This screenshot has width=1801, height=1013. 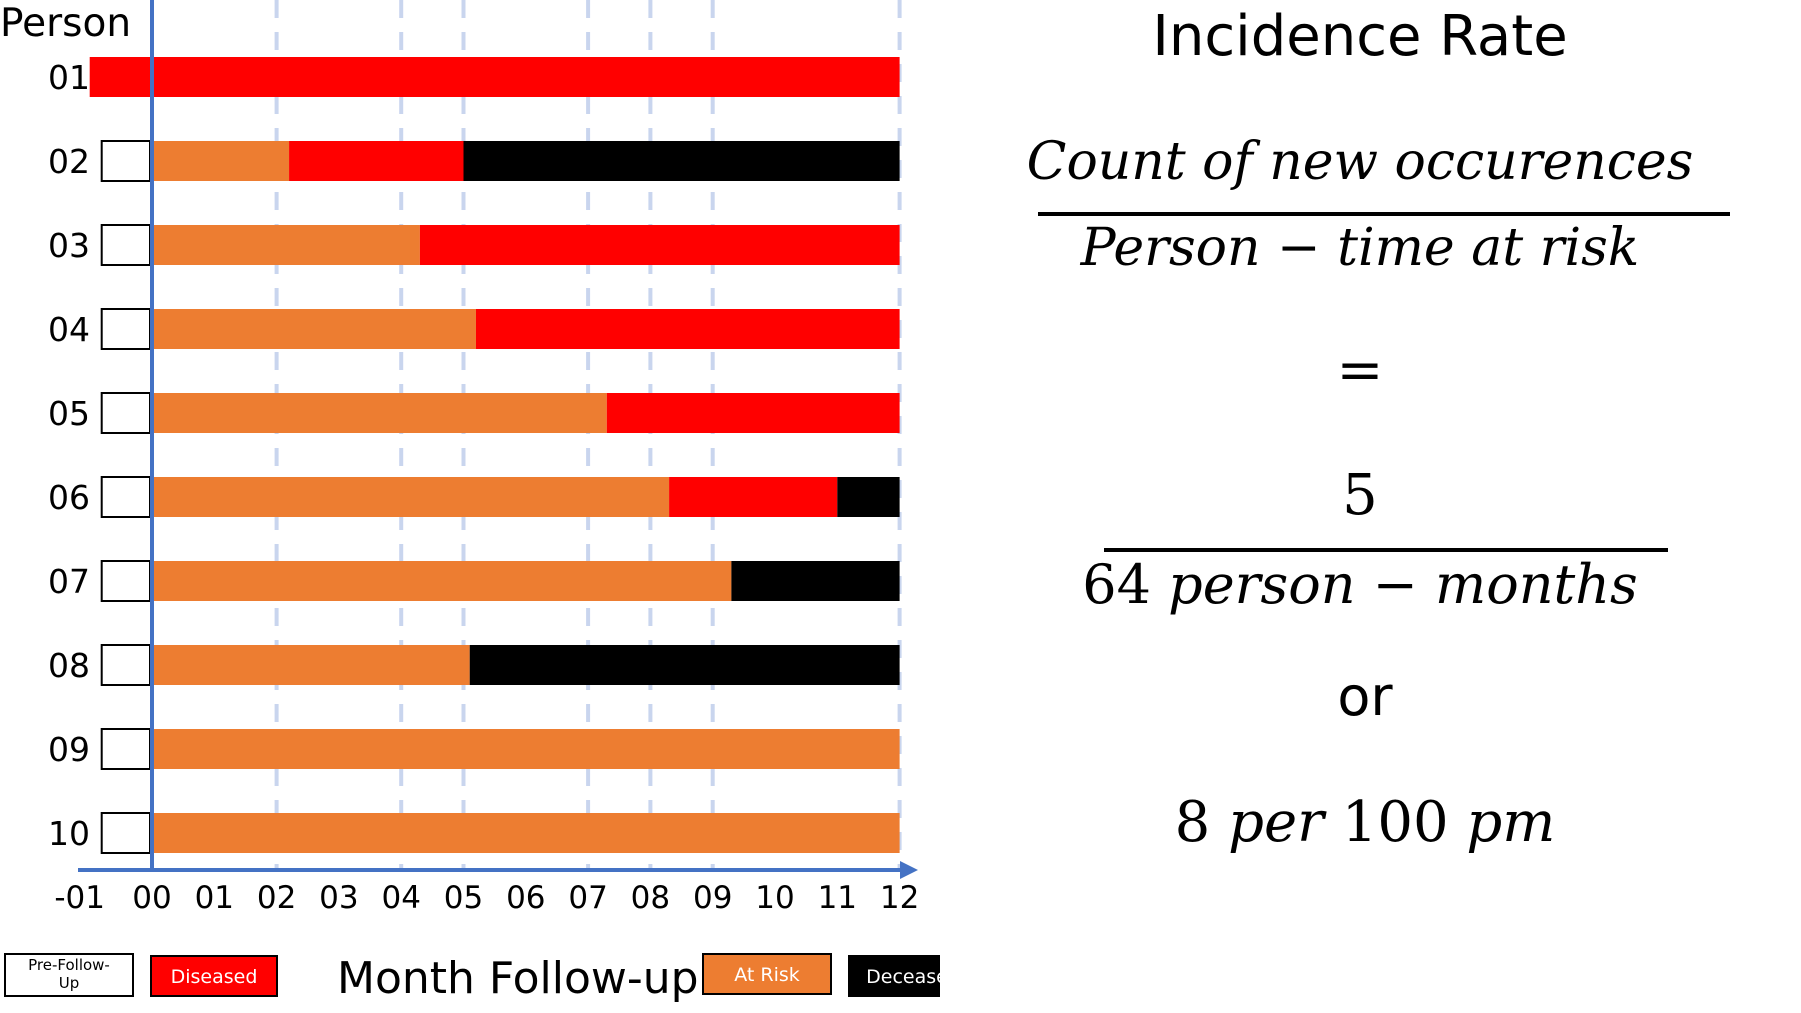 What do you see at coordinates (69, 749) in the screenshot?
I see `person-label-09: 09` at bounding box center [69, 749].